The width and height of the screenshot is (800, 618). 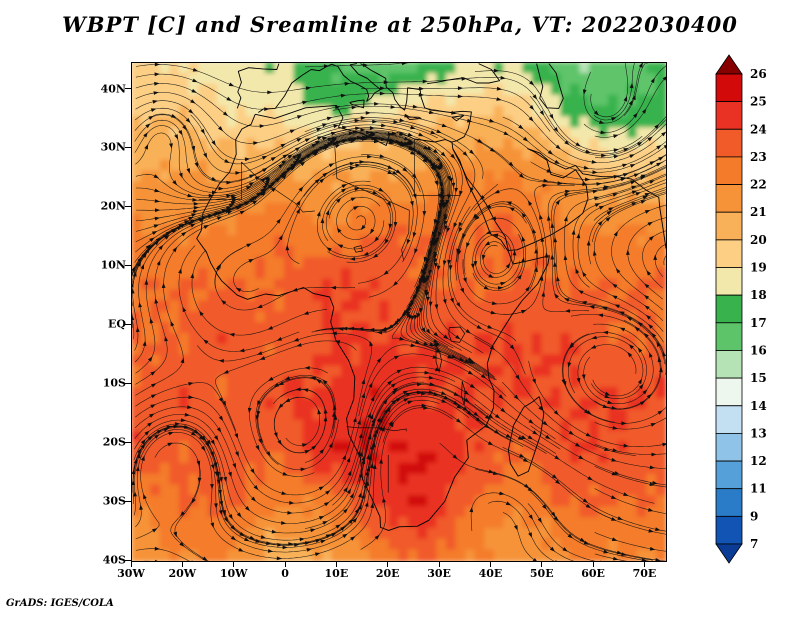 What do you see at coordinates (60, 603) in the screenshot?
I see `credit-text: GrADS: IGES/COLA` at bounding box center [60, 603].